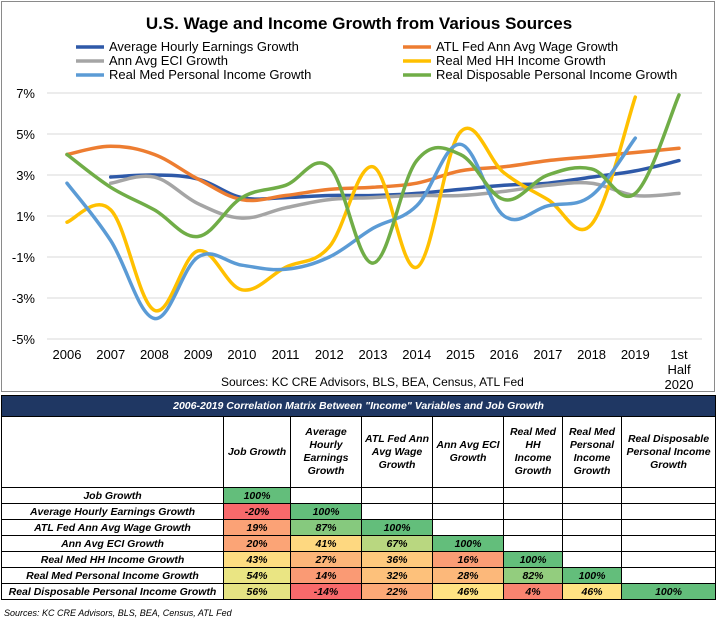  I want to click on matrix-row-label: ATL Fed Ann Avg Wage Growth, so click(112, 527).